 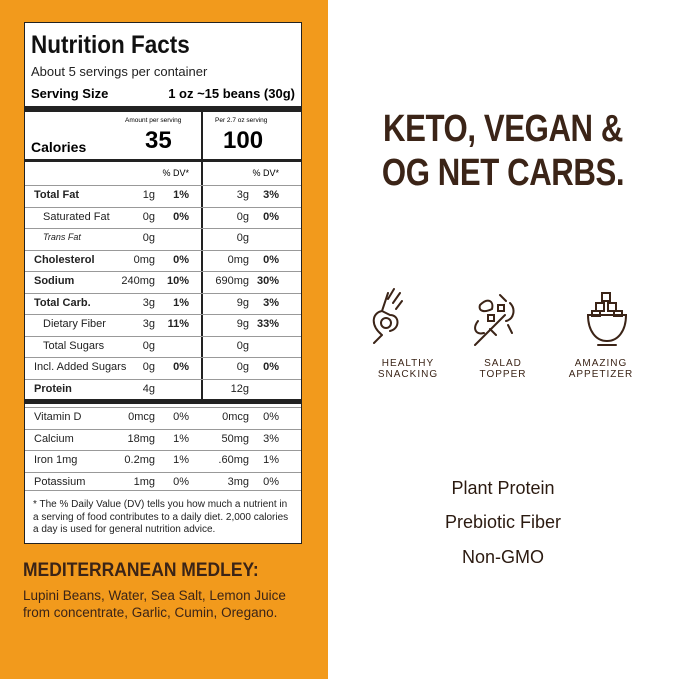 I want to click on headline: OG NET CARBS., so click(x=503, y=173).